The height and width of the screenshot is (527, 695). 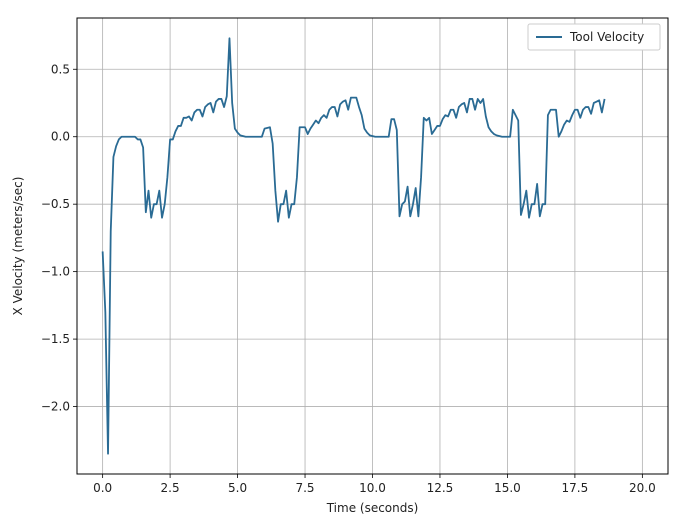 What do you see at coordinates (372, 508) in the screenshot?
I see `x-axis-label: Time (seconds)` at bounding box center [372, 508].